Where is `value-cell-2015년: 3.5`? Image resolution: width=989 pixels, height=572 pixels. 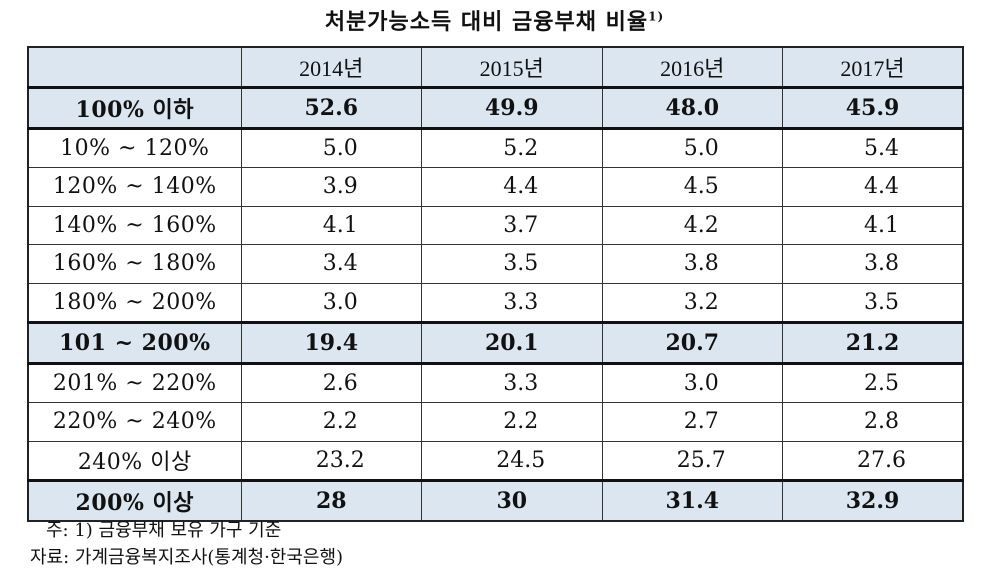 value-cell-2015년: 3.5 is located at coordinates (512, 264).